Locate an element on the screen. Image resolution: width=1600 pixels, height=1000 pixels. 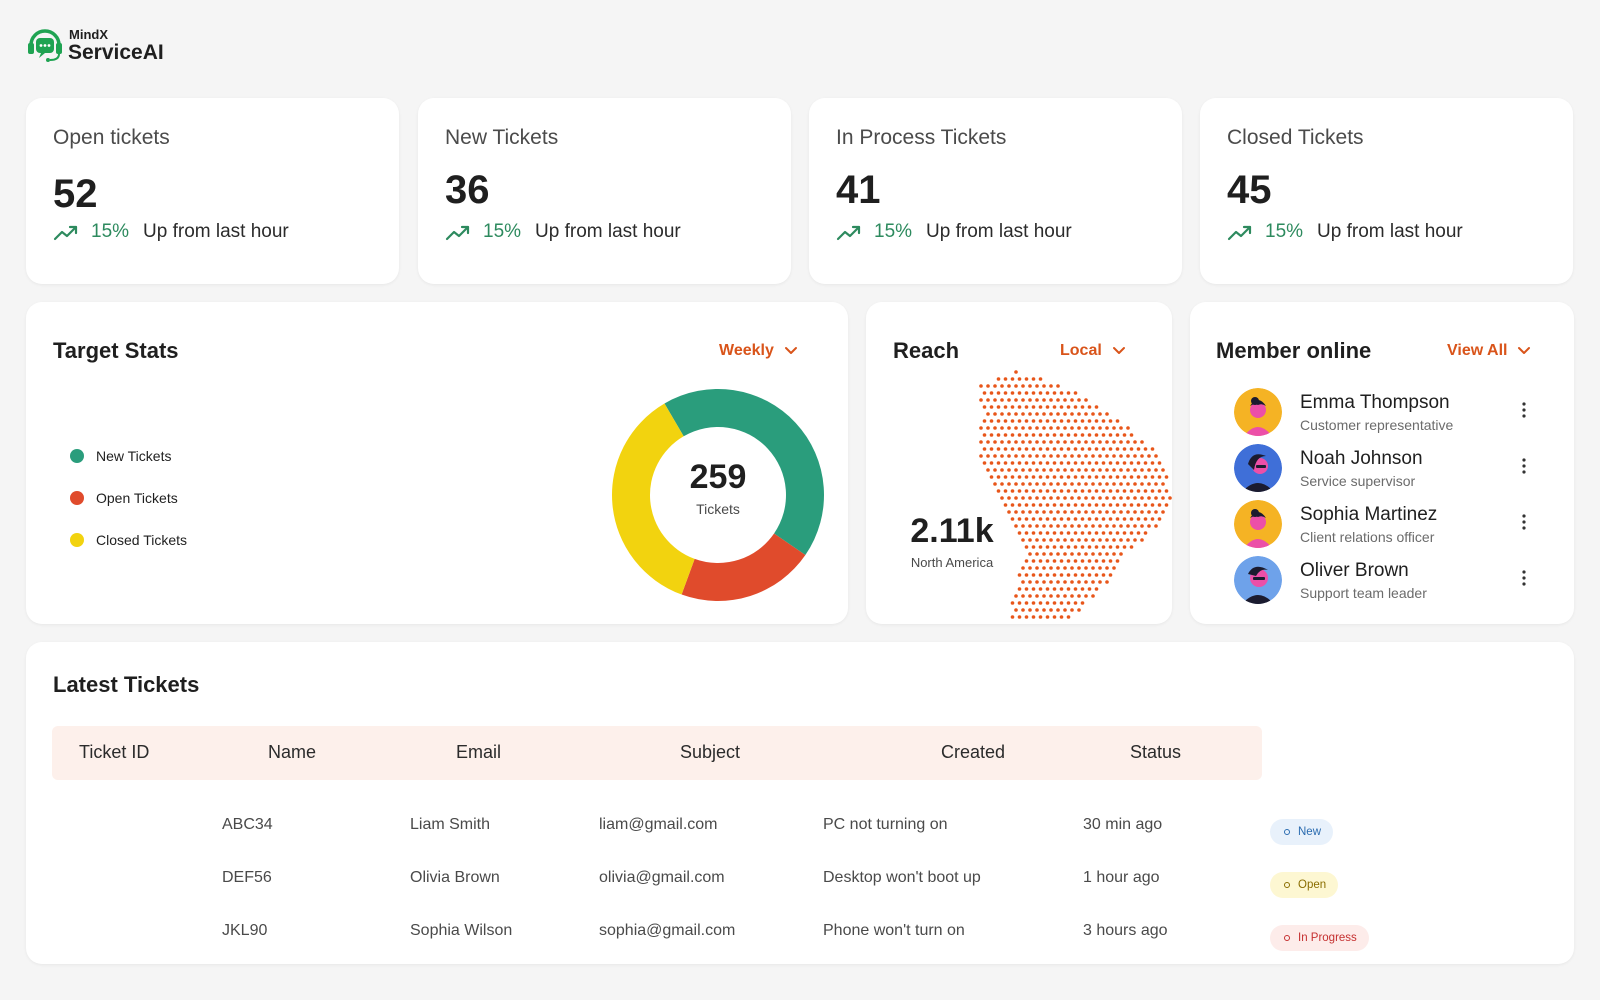
column-header-email: Email is located at coordinates (479, 752).